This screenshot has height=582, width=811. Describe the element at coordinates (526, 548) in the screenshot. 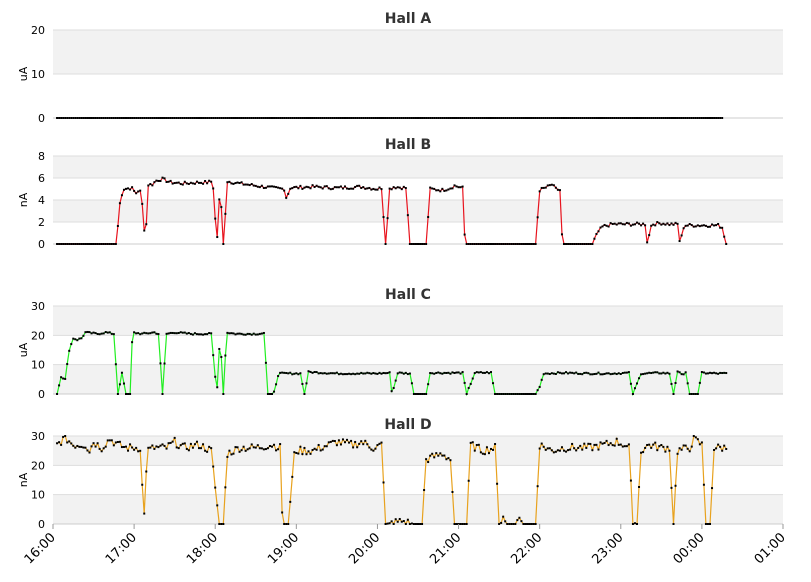

I see `x-tick-label: 22:00` at that location.